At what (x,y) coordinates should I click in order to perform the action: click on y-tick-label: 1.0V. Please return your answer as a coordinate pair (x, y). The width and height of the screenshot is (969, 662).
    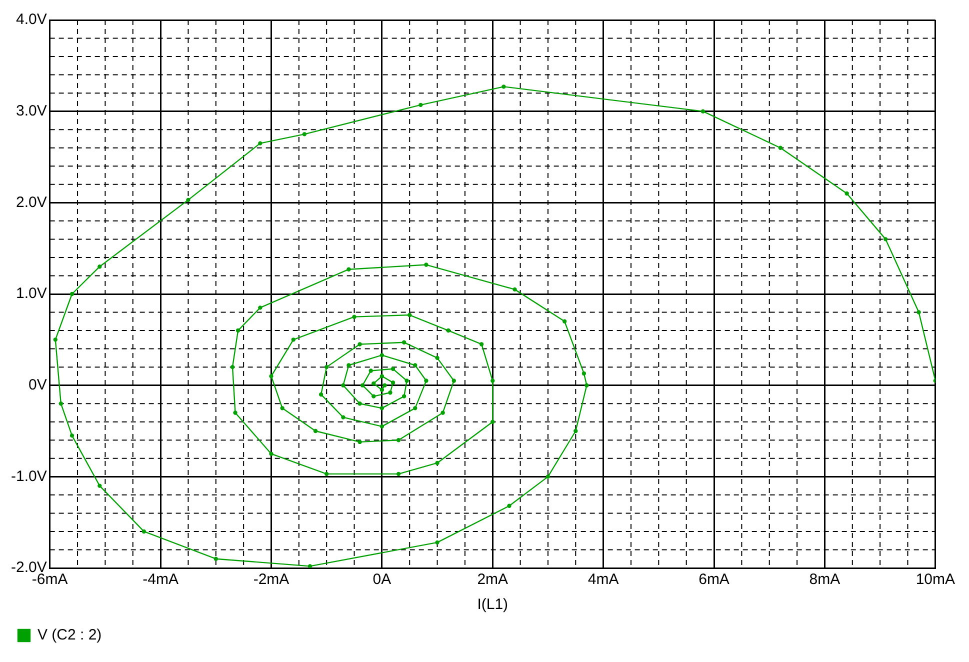
    Looking at the image, I should click on (31, 293).